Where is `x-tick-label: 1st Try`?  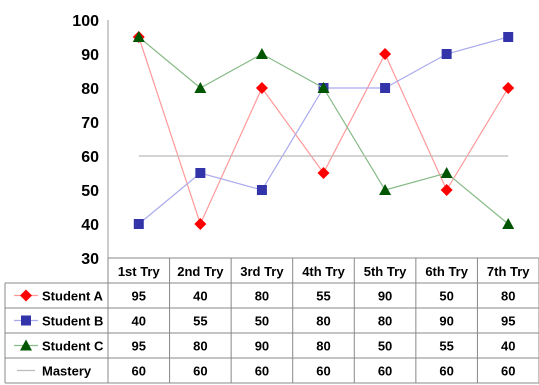
x-tick-label: 1st Try is located at coordinates (139, 271).